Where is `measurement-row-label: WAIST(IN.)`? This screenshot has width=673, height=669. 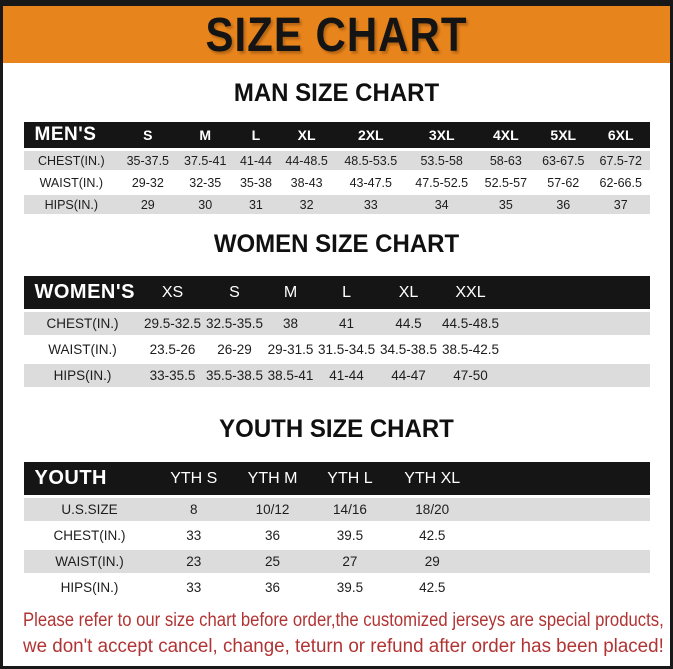 measurement-row-label: WAIST(IN.) is located at coordinates (82, 349).